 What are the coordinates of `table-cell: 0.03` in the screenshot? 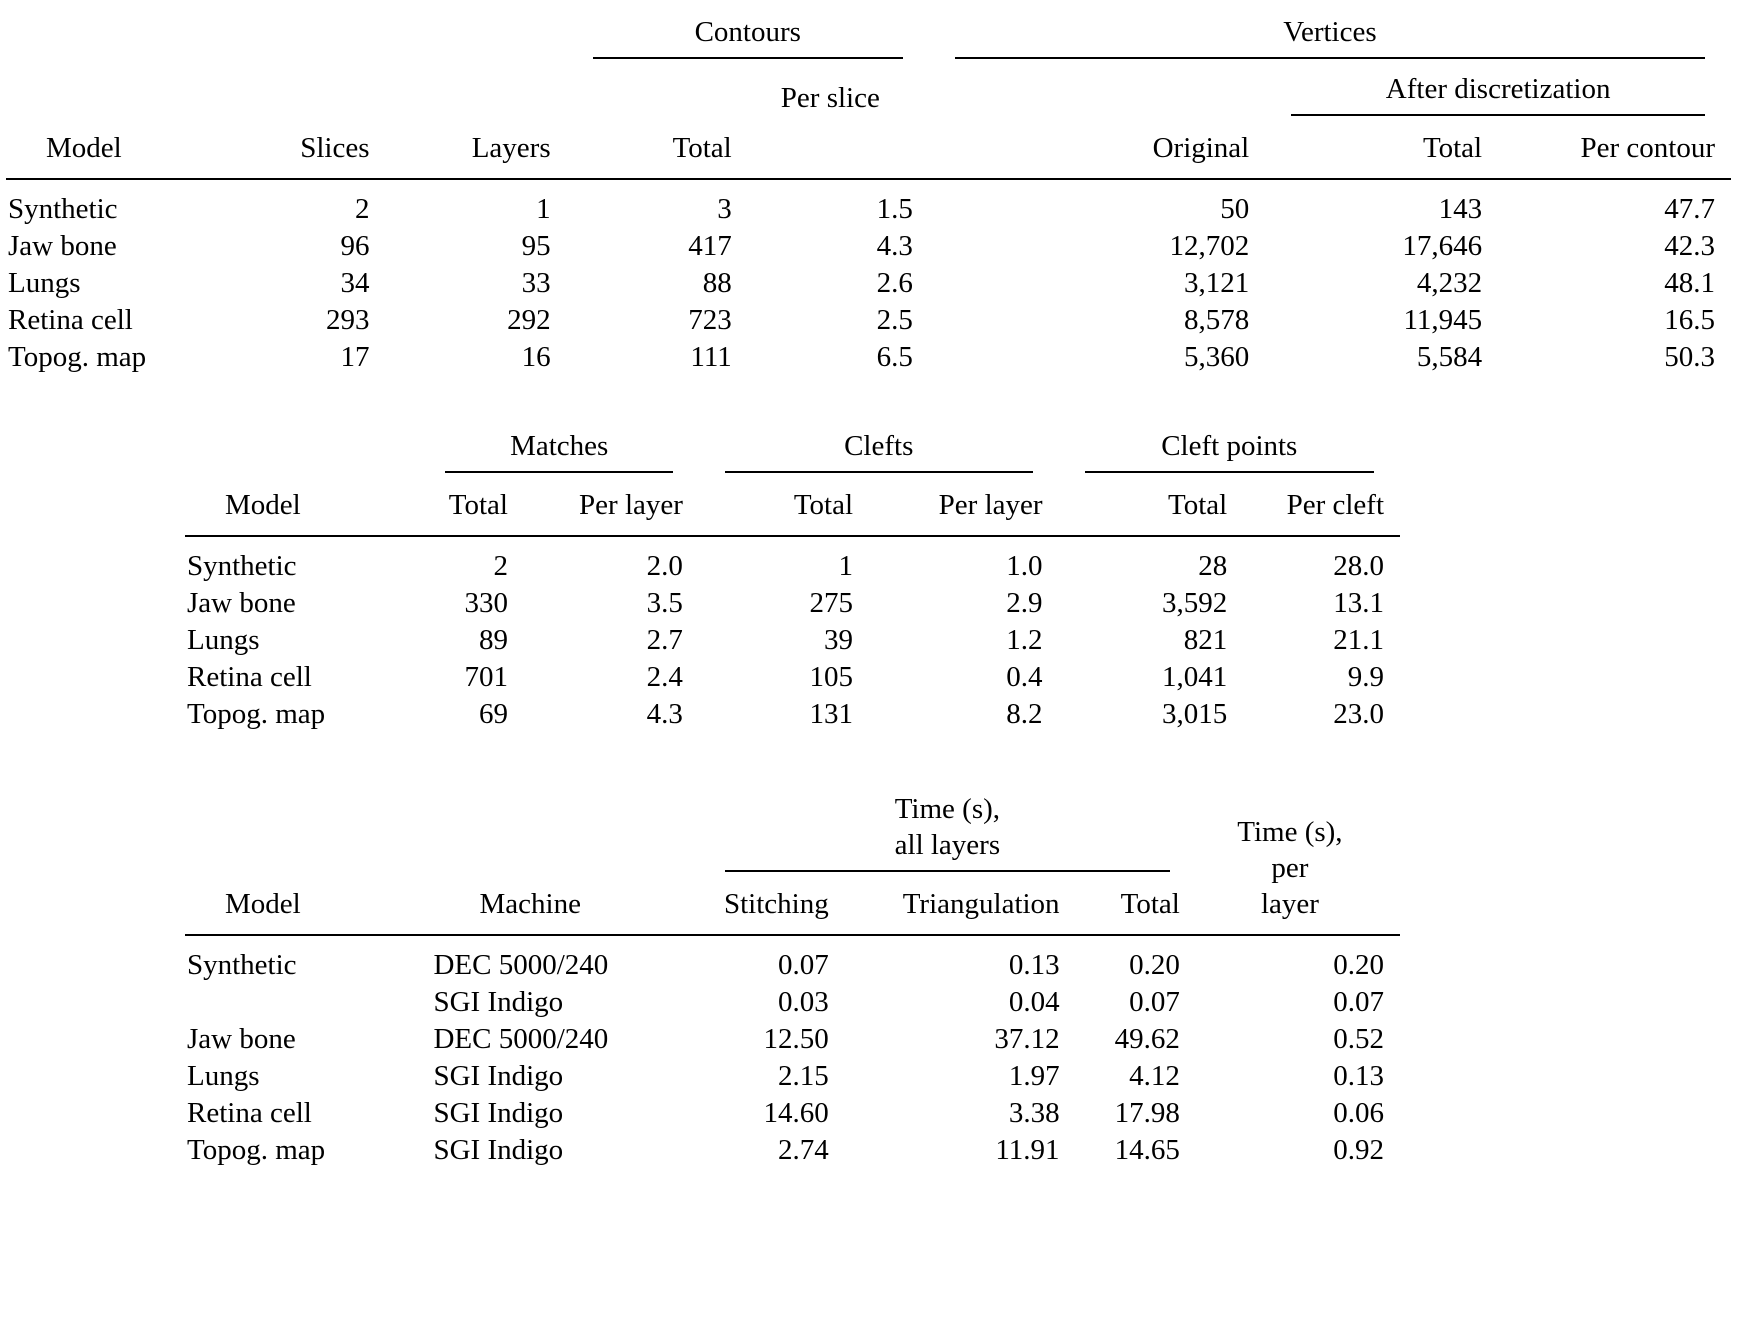 It's located at (803, 1002).